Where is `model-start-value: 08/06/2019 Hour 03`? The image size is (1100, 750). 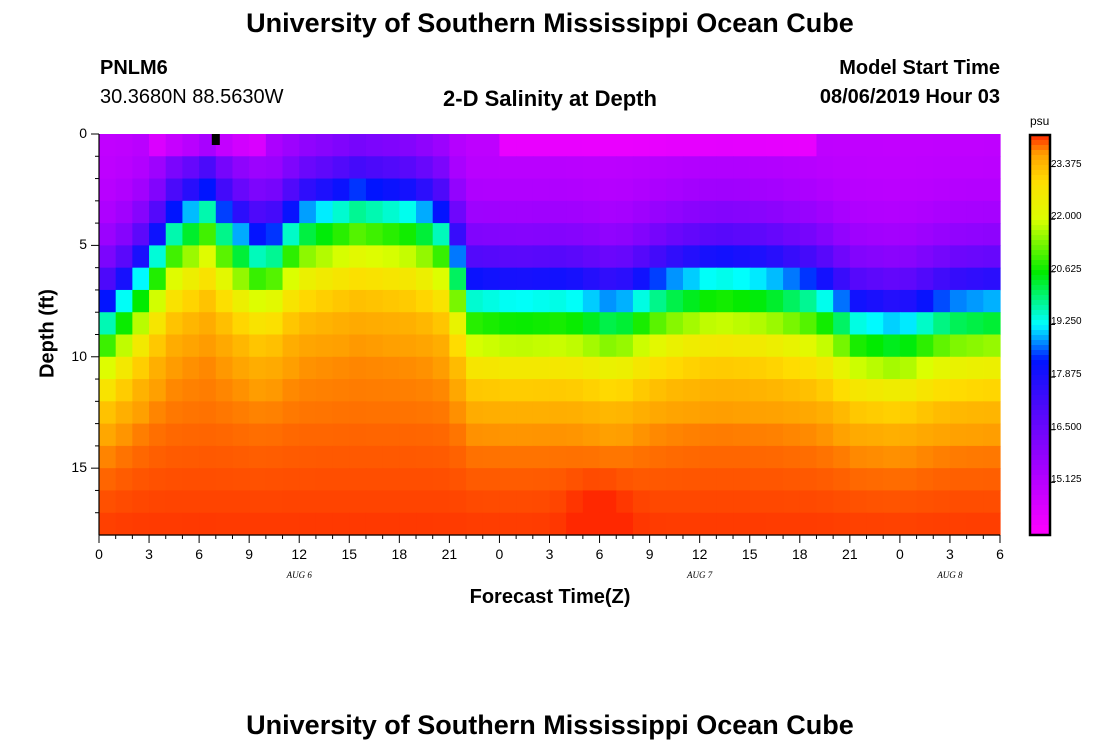 model-start-value: 08/06/2019 Hour 03 is located at coordinates (909, 97).